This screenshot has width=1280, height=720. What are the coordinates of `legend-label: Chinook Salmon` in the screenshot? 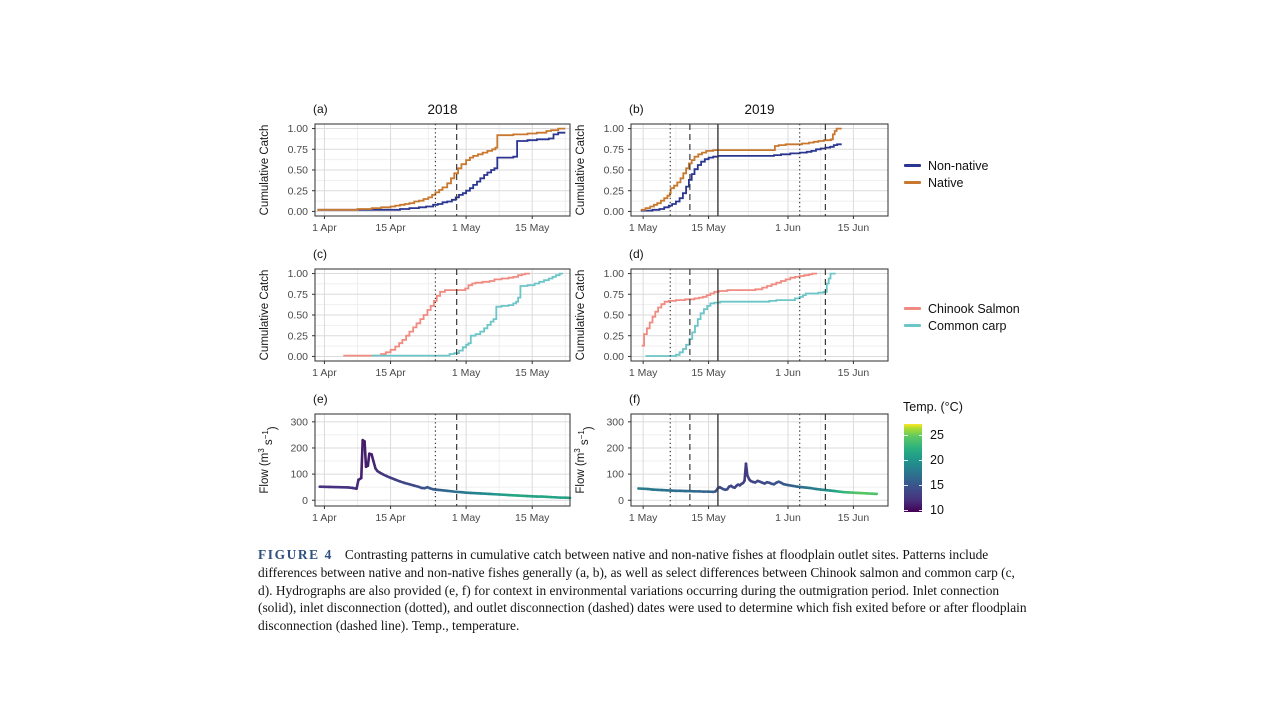 It's located at (974, 308).